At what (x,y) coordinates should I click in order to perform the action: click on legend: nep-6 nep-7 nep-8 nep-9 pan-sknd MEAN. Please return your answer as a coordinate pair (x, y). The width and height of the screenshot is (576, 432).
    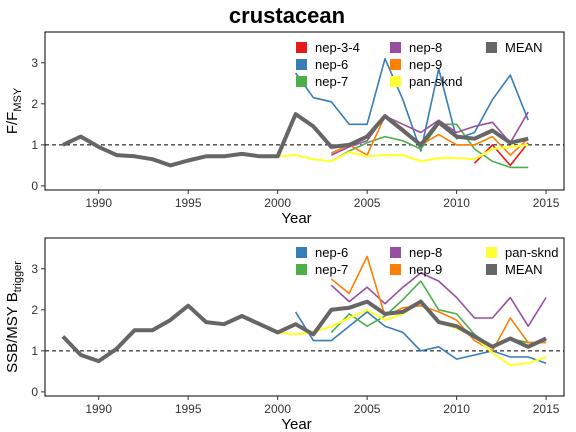
    Looking at the image, I should click on (427, 261).